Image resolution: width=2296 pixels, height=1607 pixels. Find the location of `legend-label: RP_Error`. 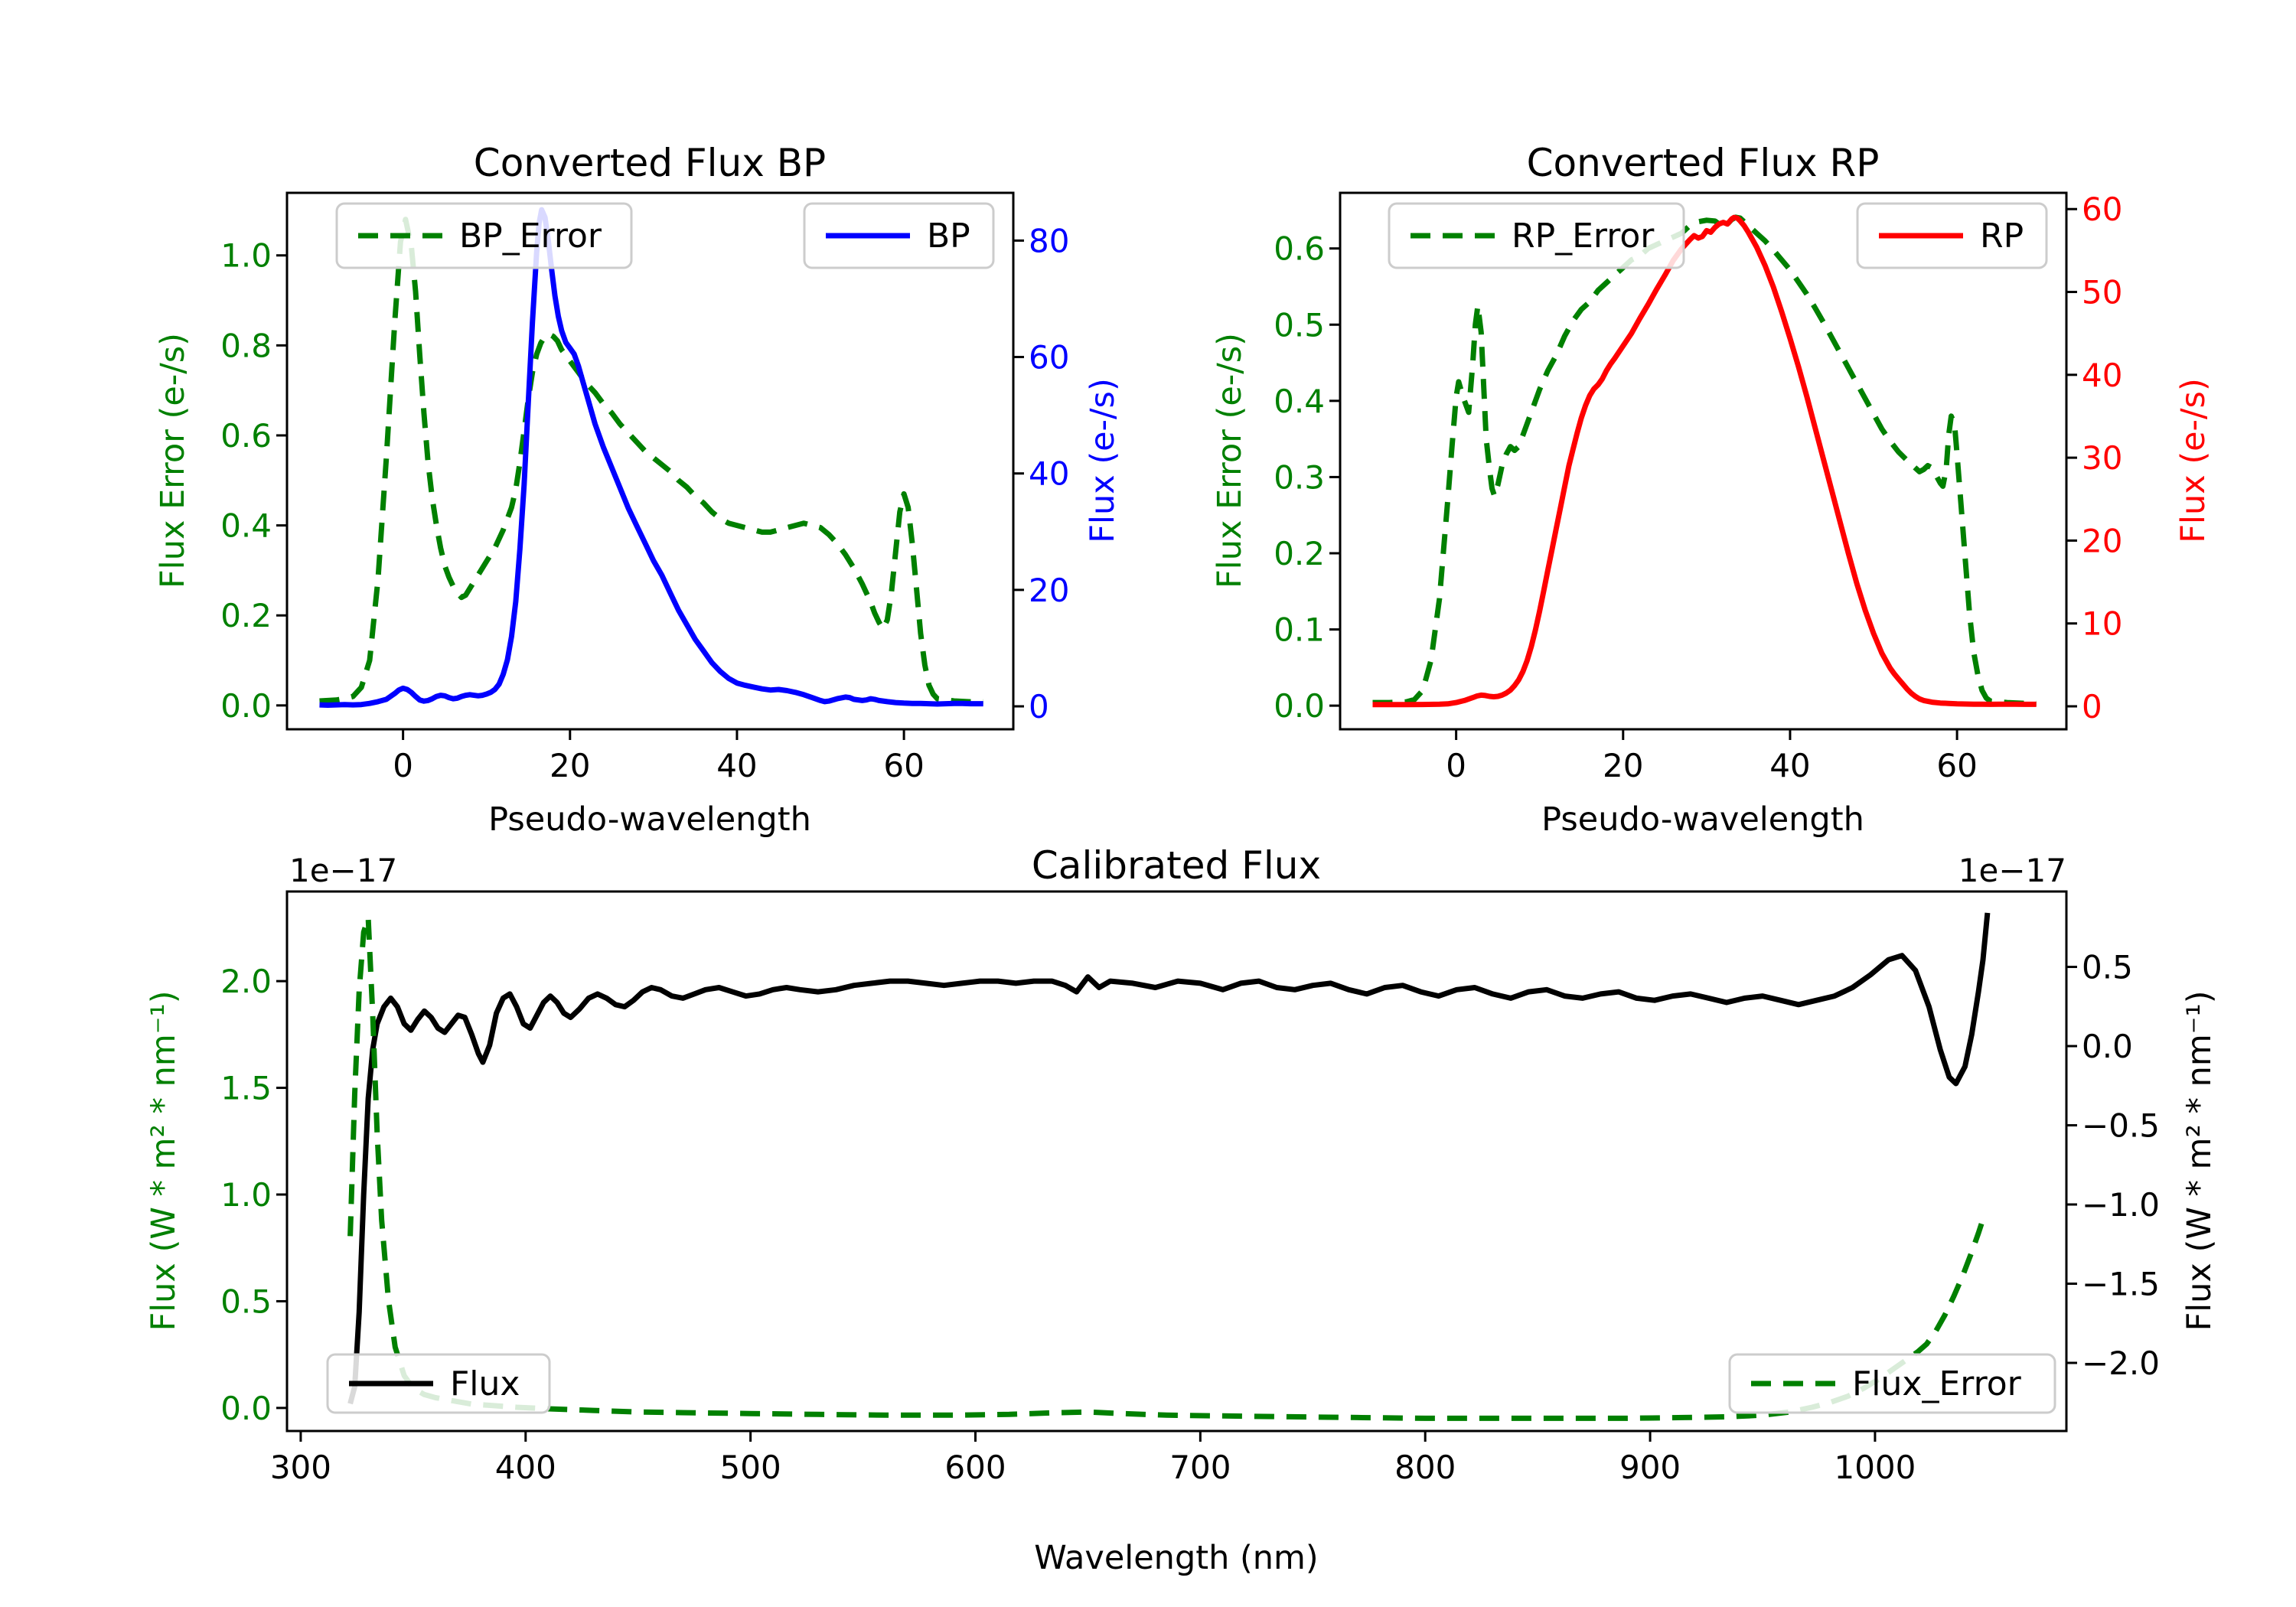

legend-label: RP_Error is located at coordinates (1583, 237).